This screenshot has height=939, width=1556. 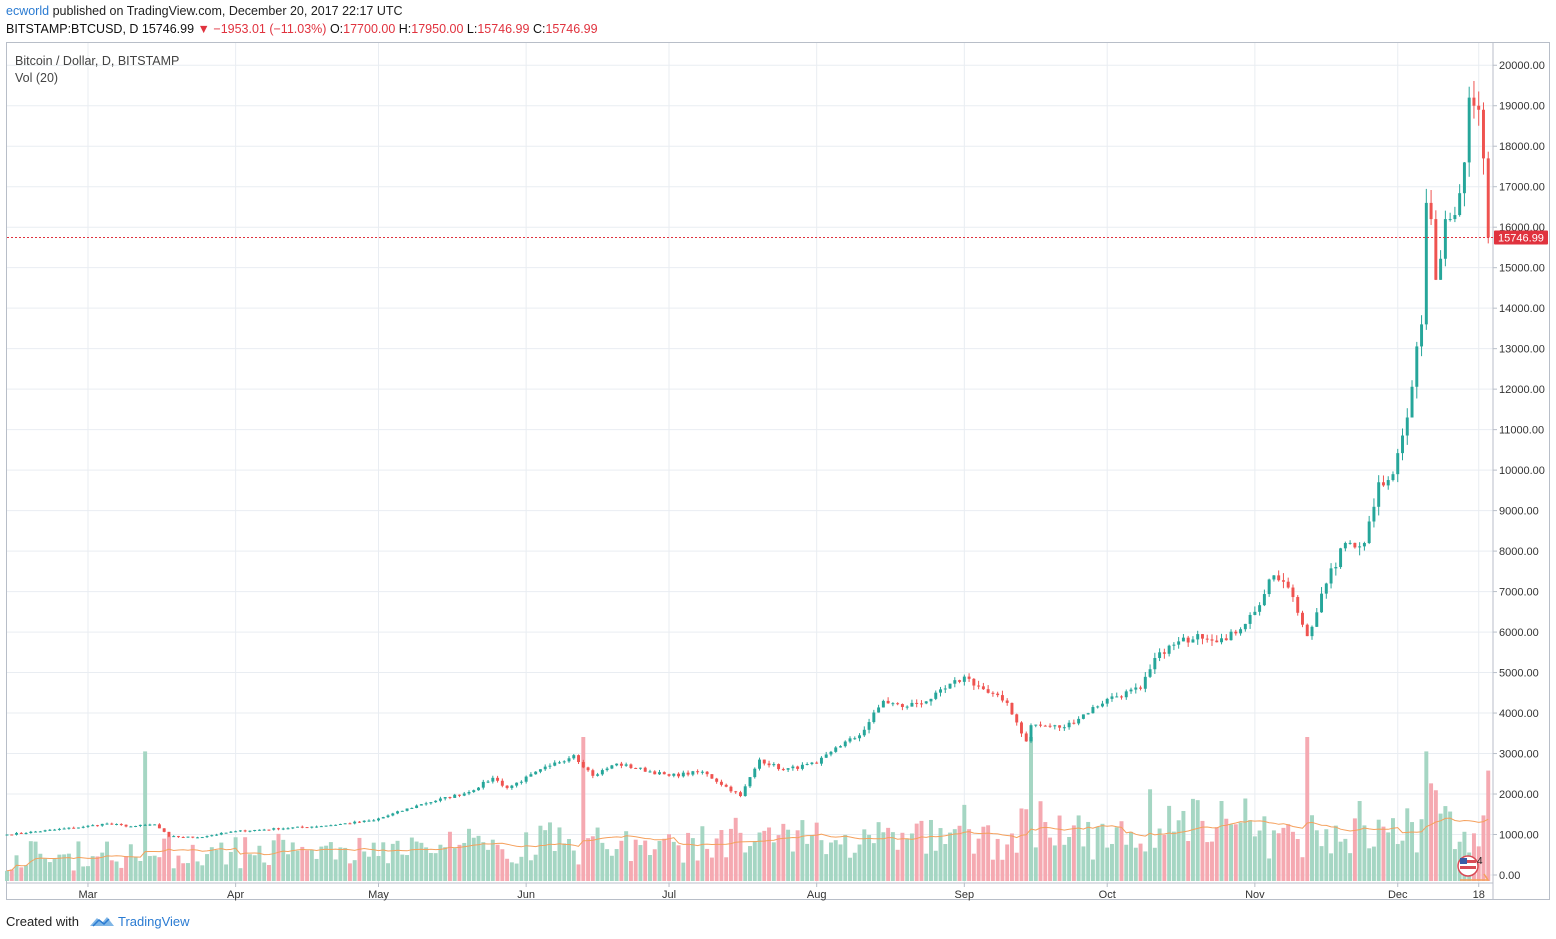 I want to click on chart-legend: Bitcoin / Dollar, D, BITSTAMP Vol (20), so click(x=97, y=70).